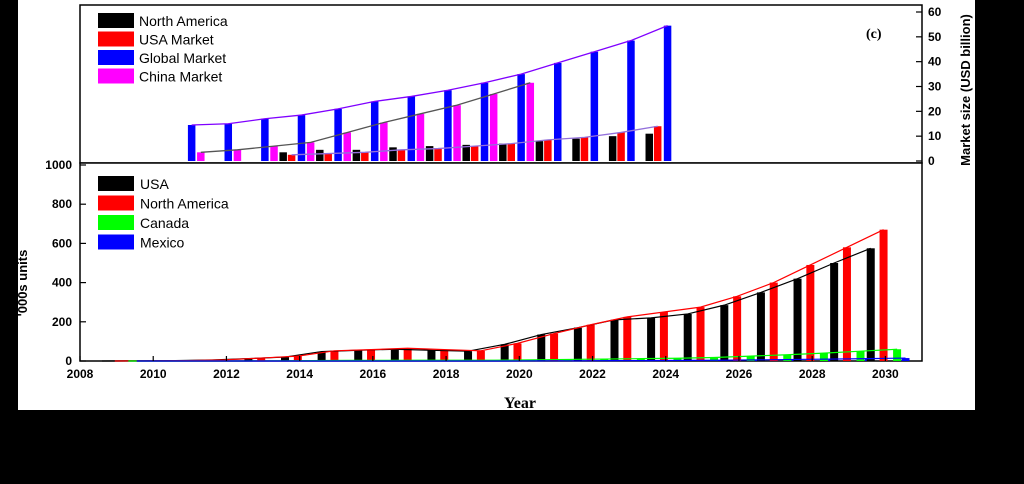  What do you see at coordinates (101, 361) in the screenshot?
I see `bar-usa-2009` at bounding box center [101, 361].